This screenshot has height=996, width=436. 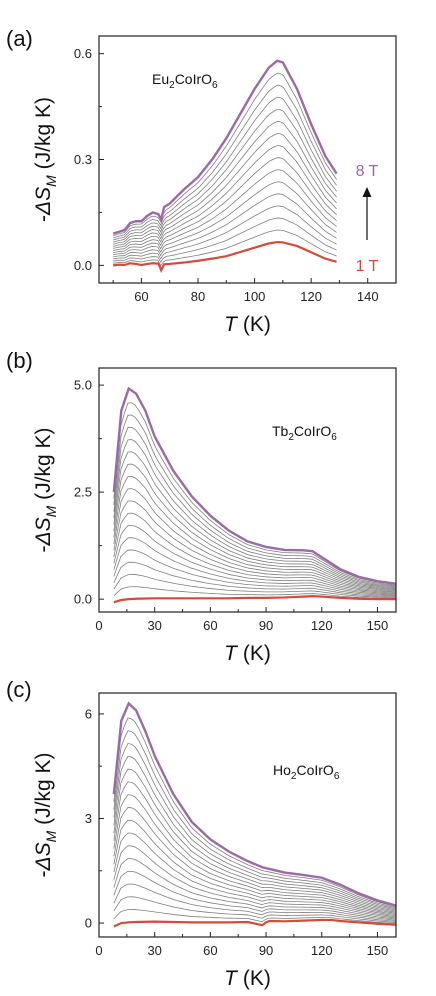 I want to click on y-tick-label: 6, so click(x=88, y=713).